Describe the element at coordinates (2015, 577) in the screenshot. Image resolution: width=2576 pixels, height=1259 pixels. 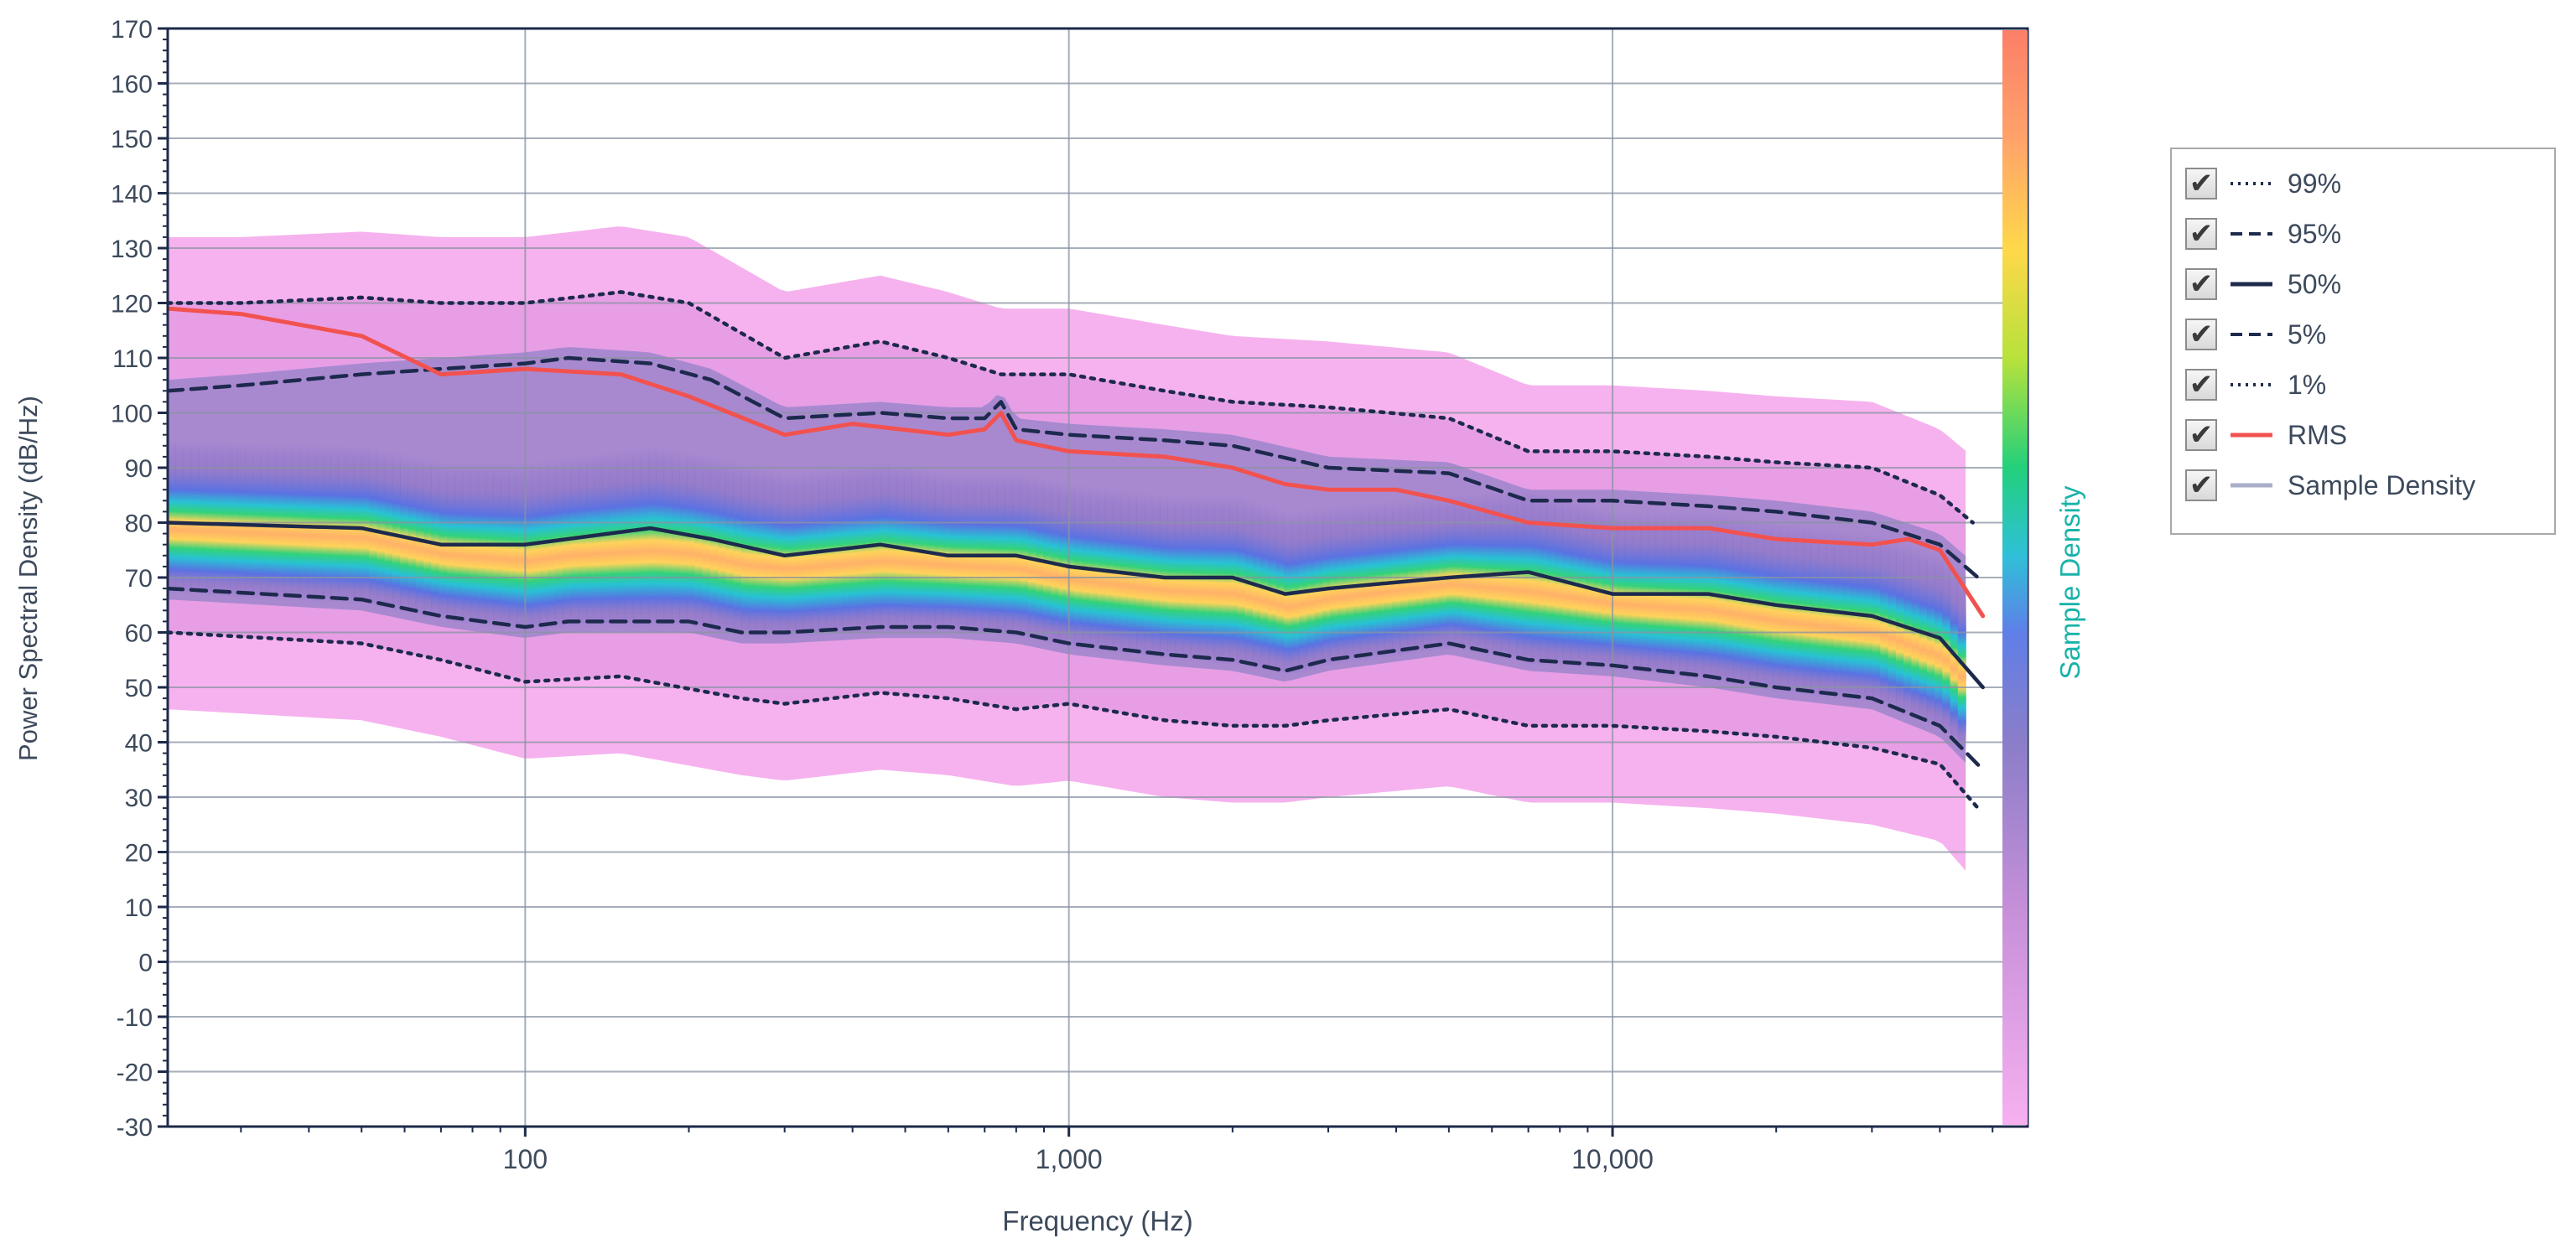
I see `colorbar` at that location.